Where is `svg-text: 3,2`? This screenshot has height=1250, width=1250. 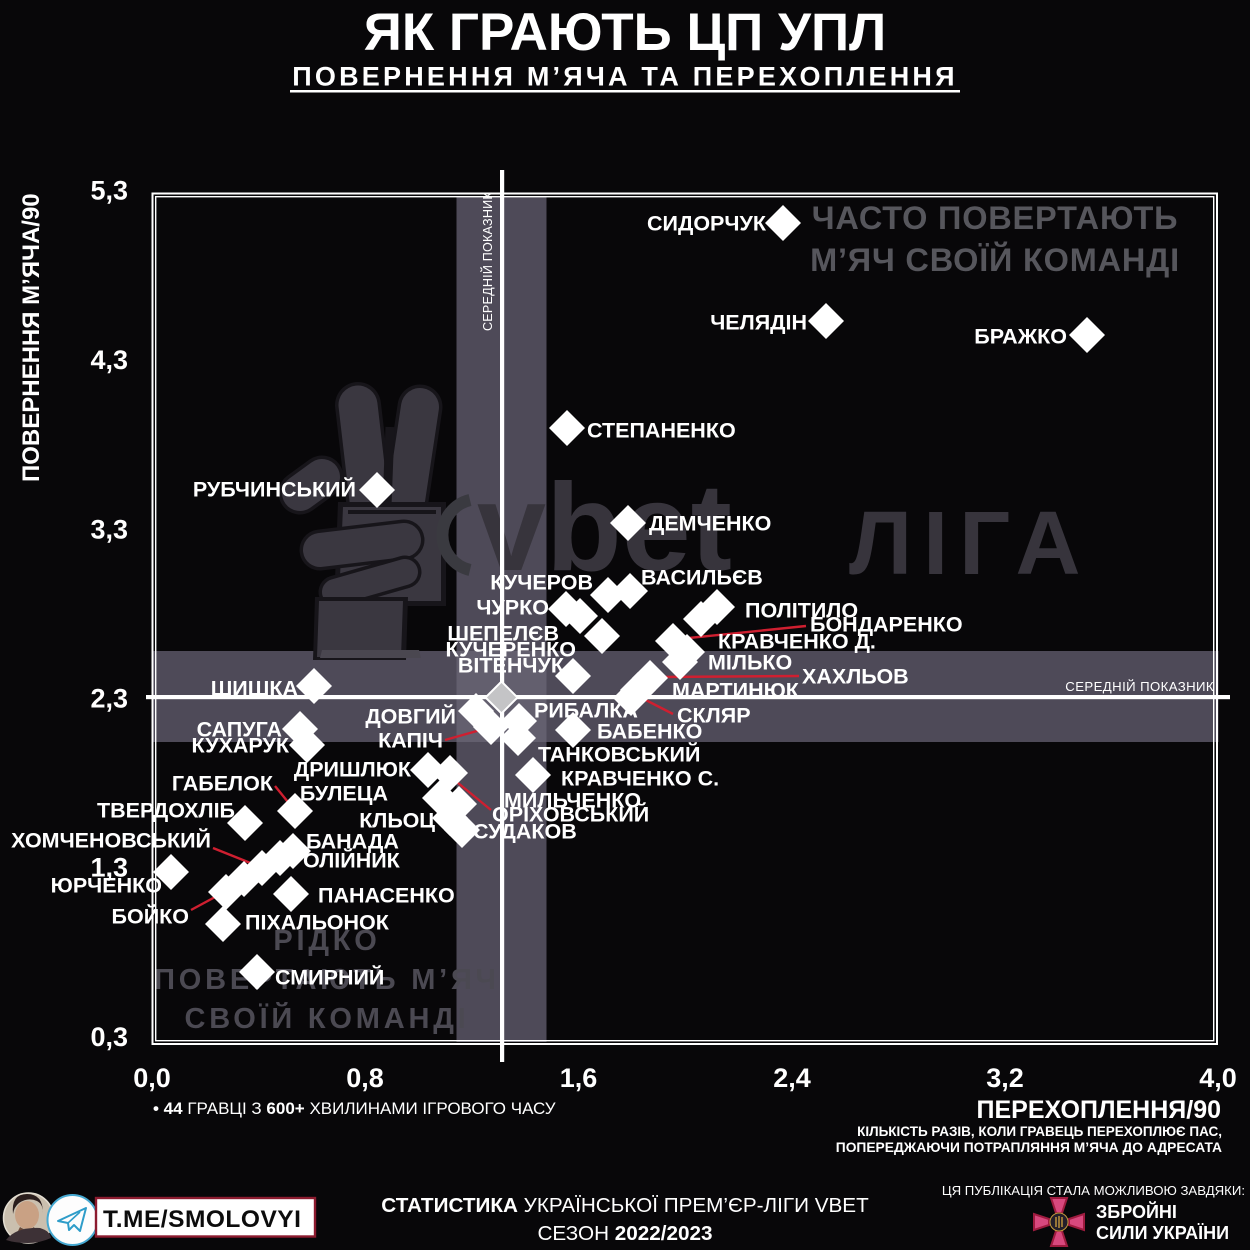 svg-text: 3,2 is located at coordinates (1005, 1078).